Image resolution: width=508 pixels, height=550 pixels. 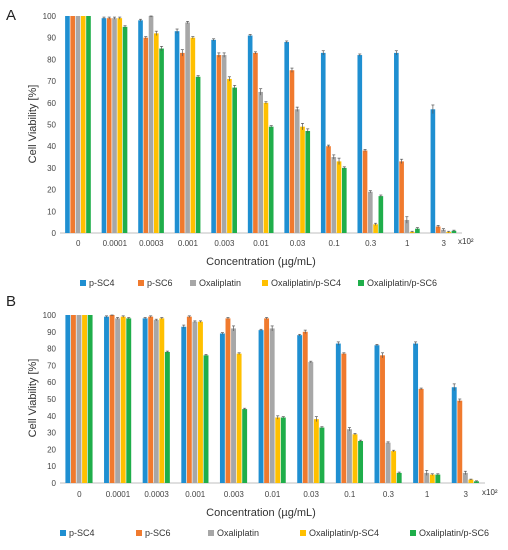 What do you see at coordinates (261, 513) in the screenshot?
I see `x-axis-title-b: Concentration (µg/mL)` at bounding box center [261, 513].